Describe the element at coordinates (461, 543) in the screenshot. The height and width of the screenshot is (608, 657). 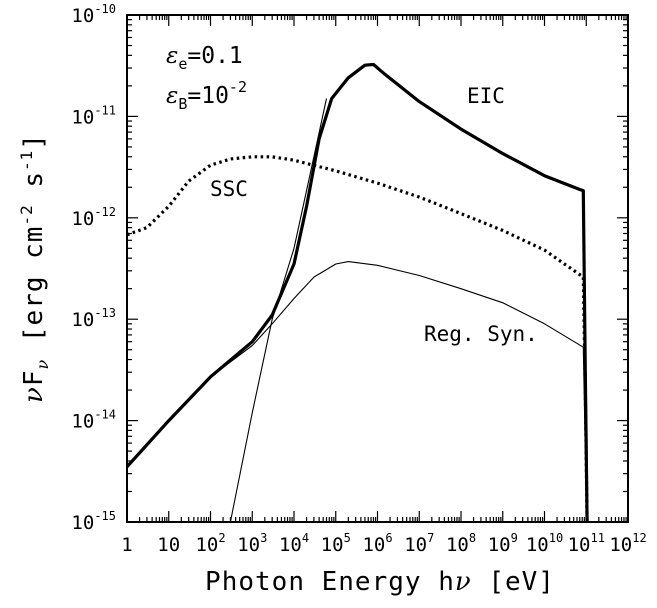
I see `x-tick-label: 10⁸` at that location.